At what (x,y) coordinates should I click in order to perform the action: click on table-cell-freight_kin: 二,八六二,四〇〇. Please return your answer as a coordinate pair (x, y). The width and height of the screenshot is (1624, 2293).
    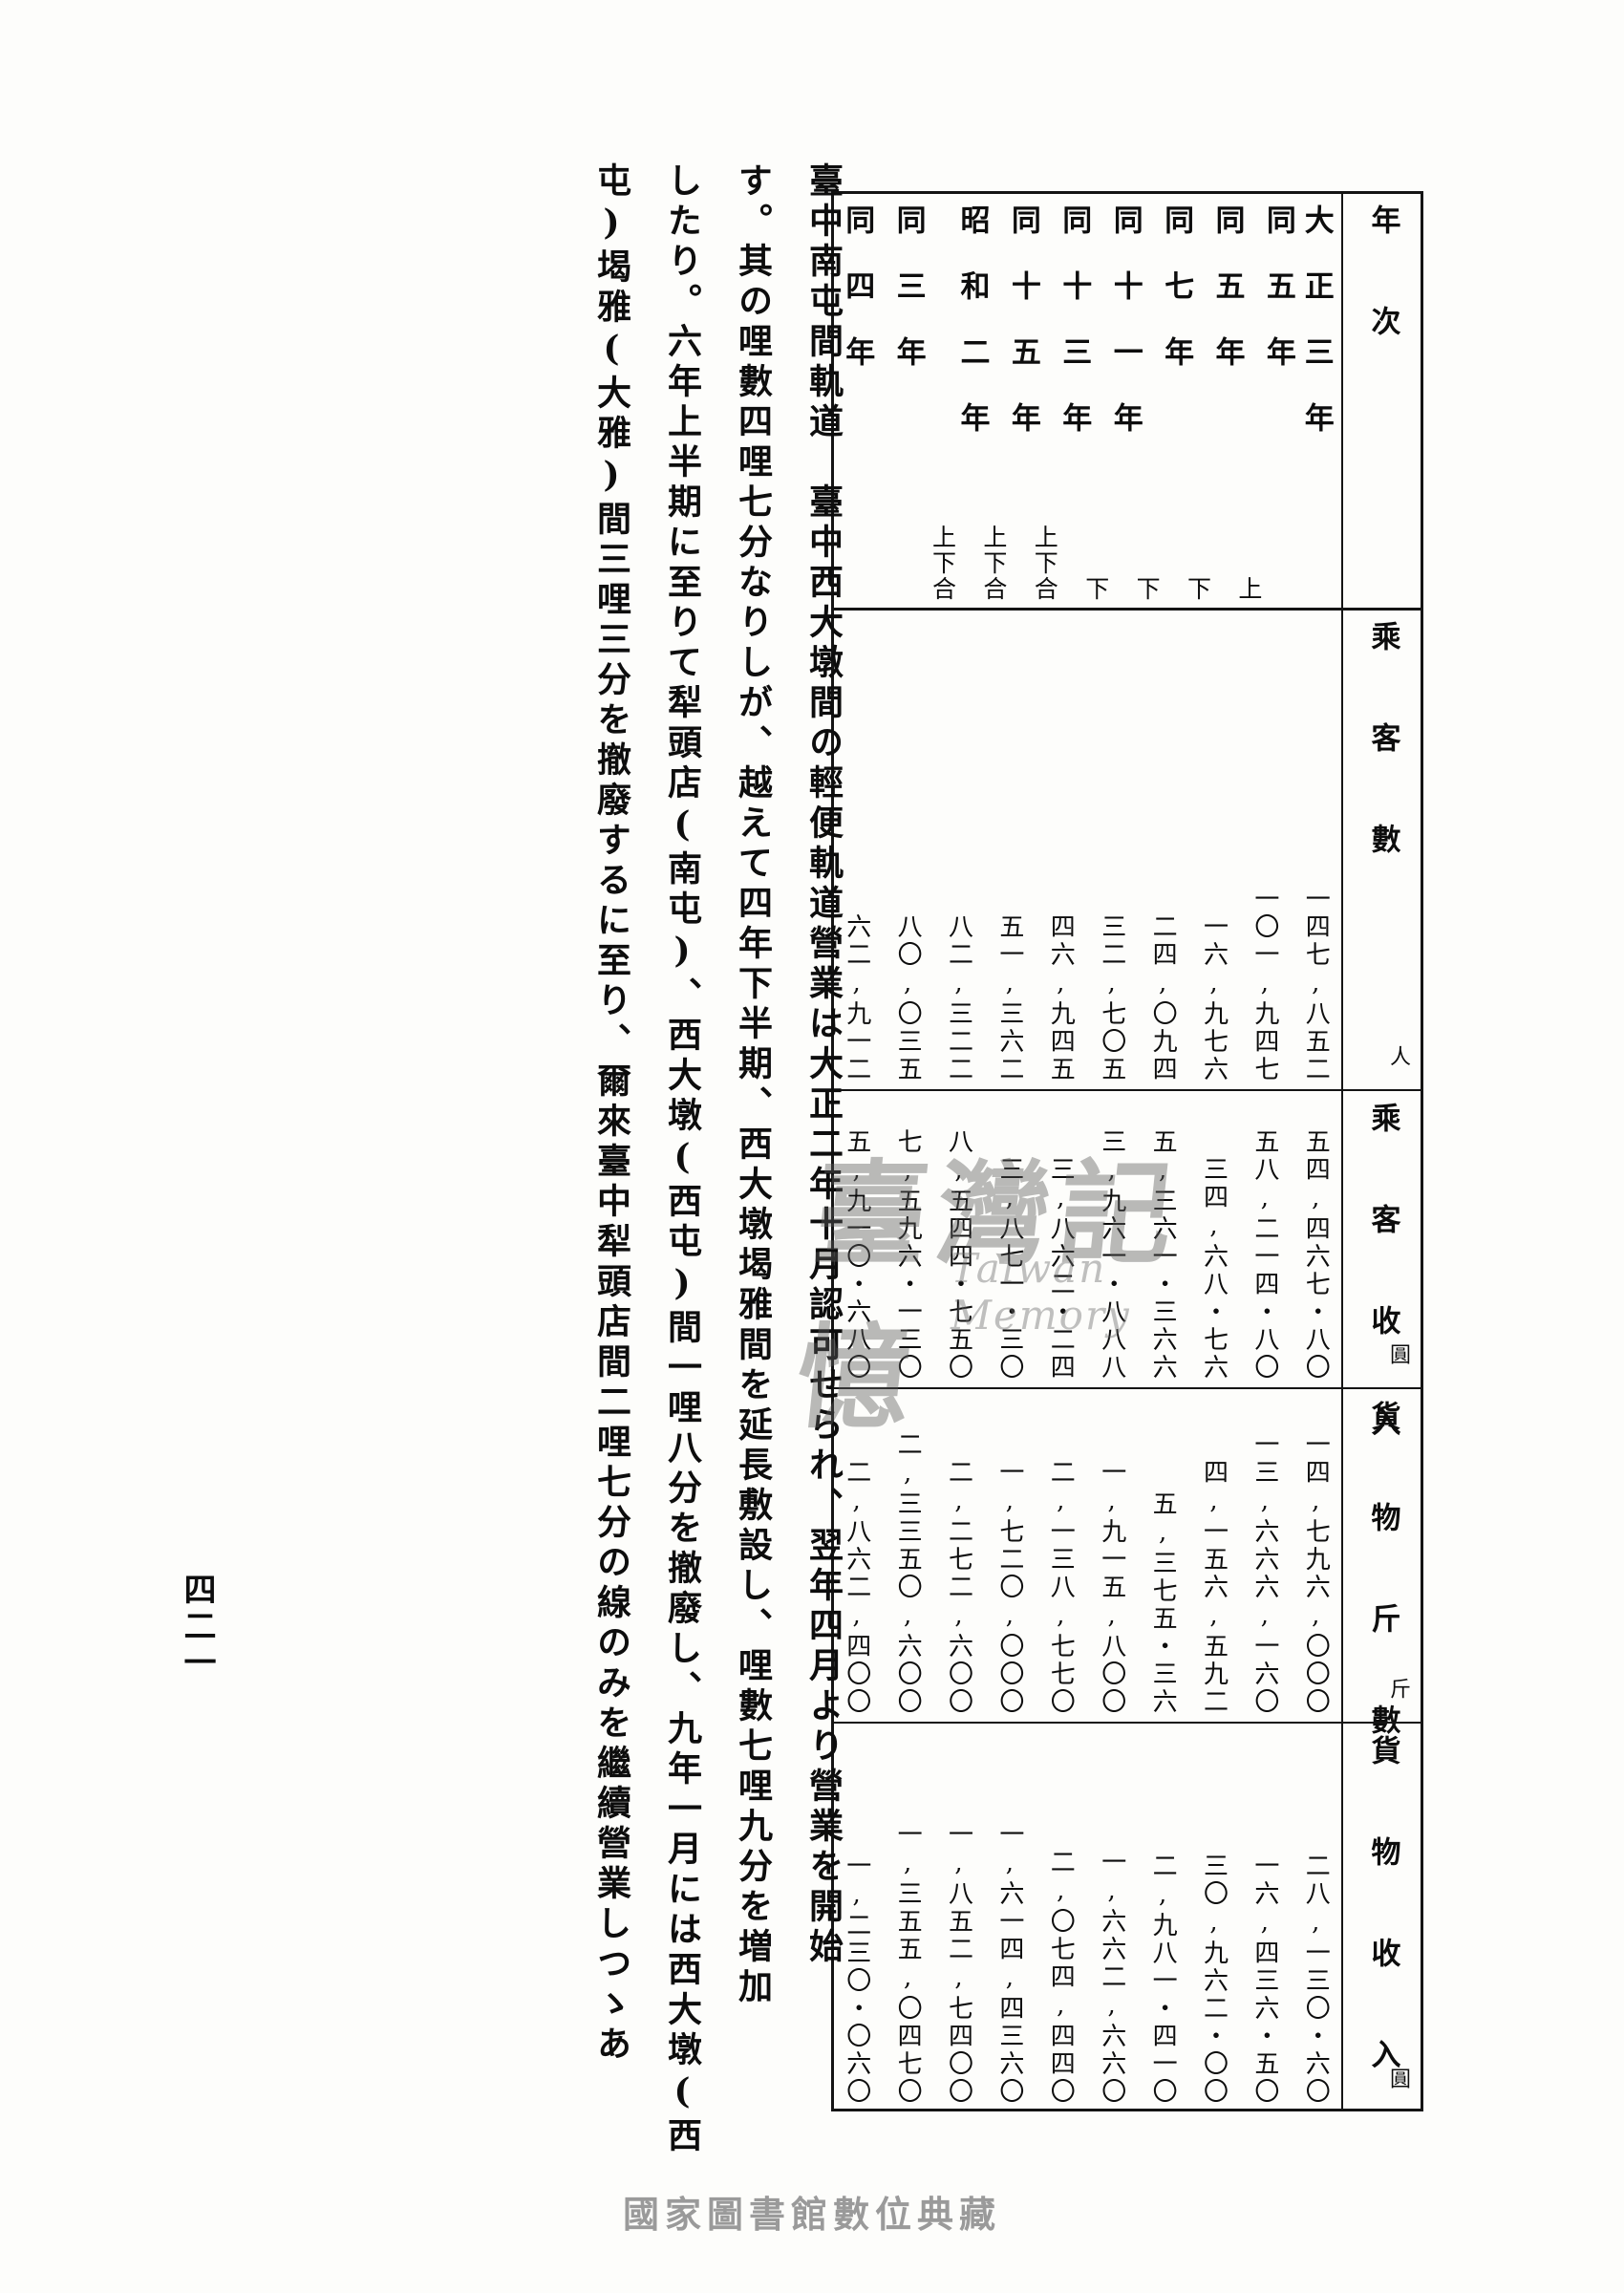
    Looking at the image, I should click on (857, 1554).